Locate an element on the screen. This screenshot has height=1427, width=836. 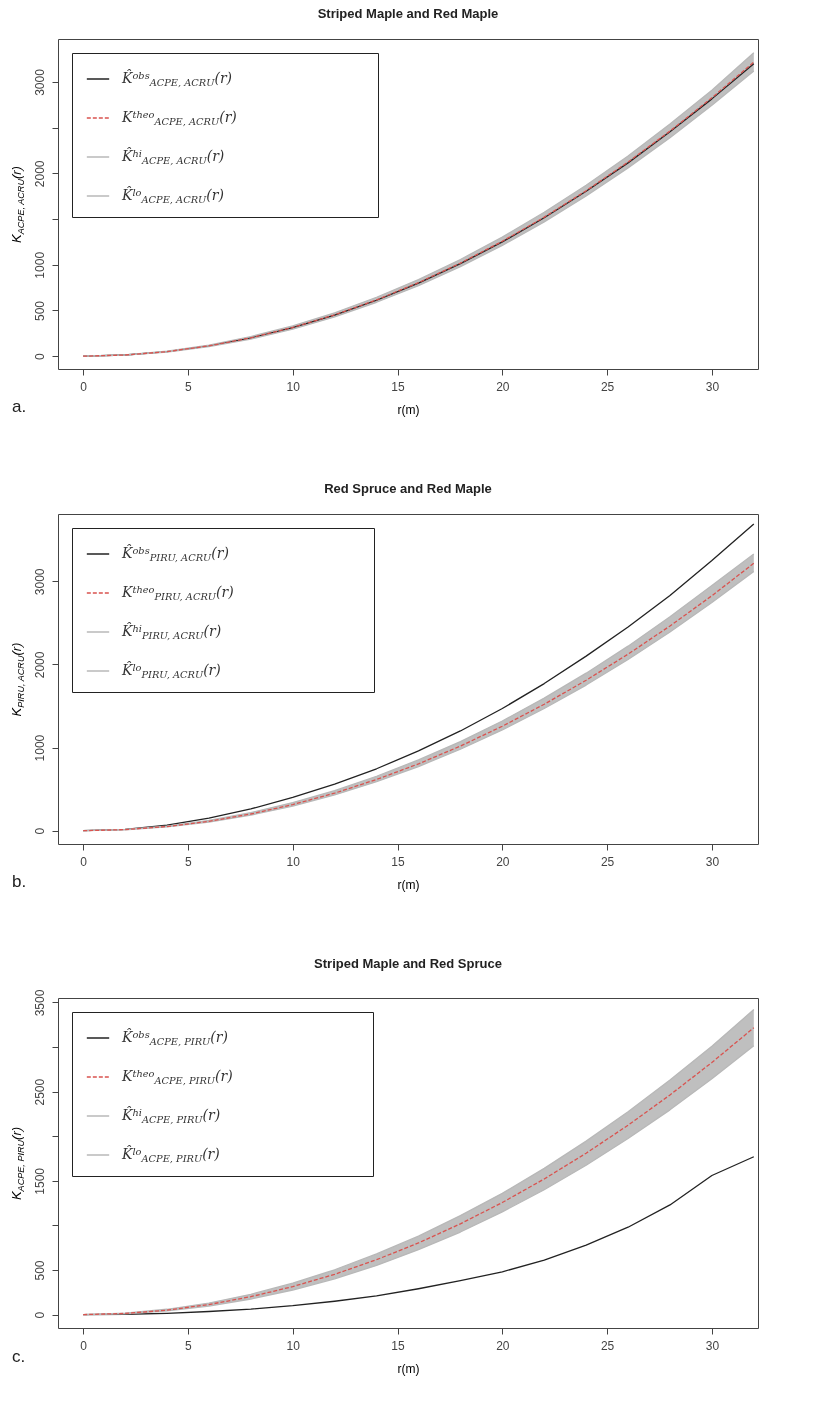
text: c. is located at coordinates (19, 1357).